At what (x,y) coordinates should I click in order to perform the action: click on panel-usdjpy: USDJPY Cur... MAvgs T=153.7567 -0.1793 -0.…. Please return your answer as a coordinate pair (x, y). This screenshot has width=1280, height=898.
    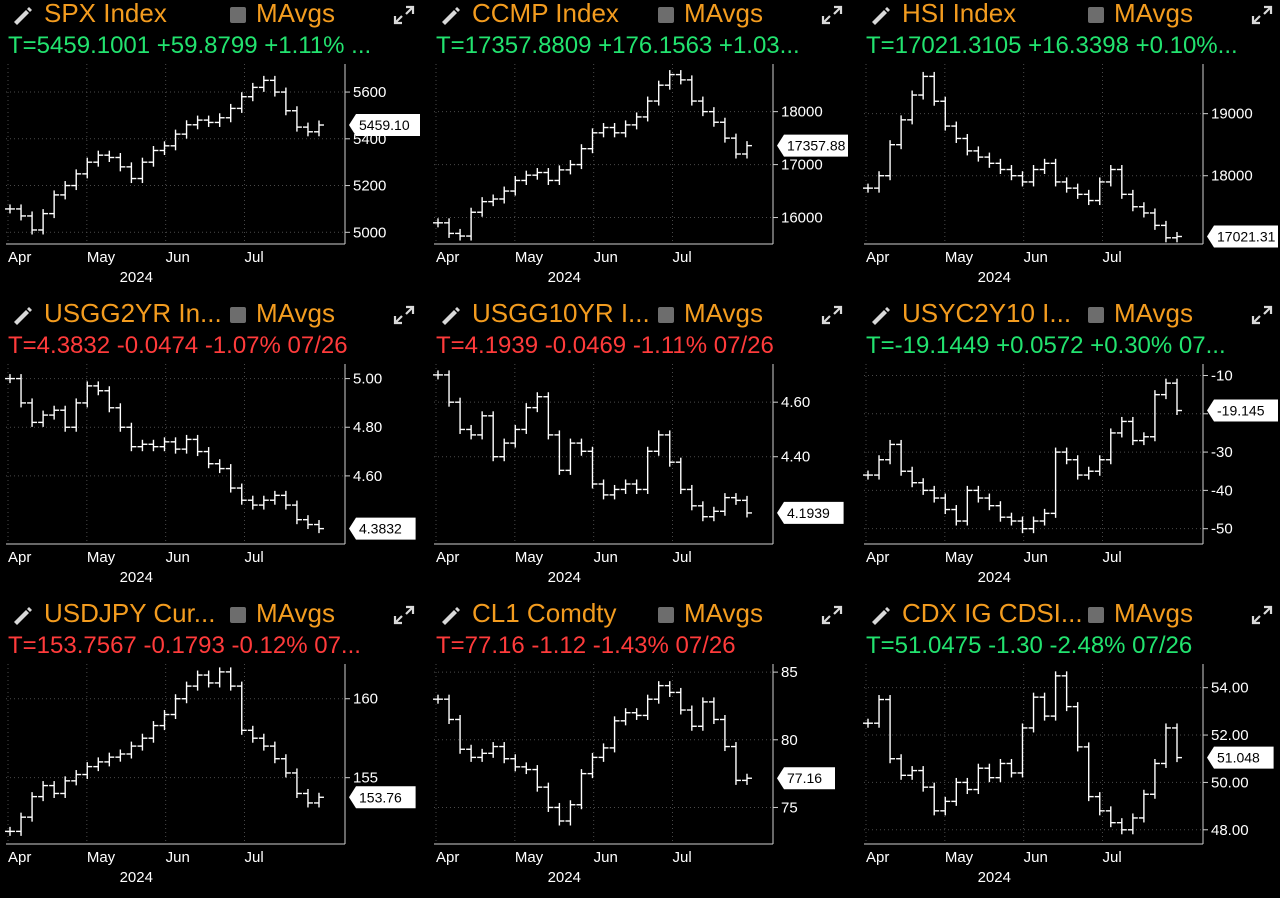
    Looking at the image, I should click on (210, 744).